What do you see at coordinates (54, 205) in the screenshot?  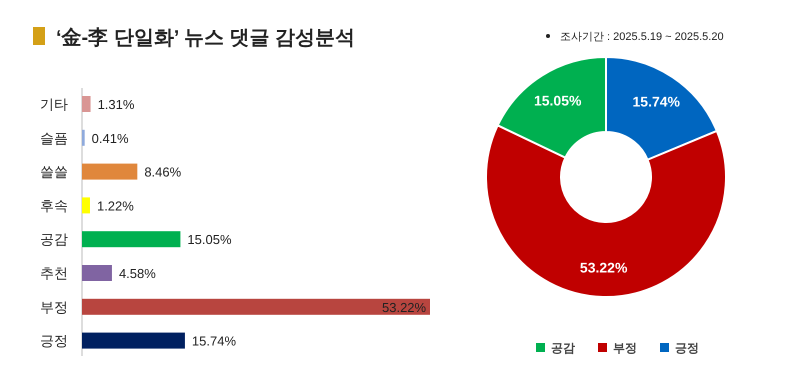 I see `y-tick-label: 후속` at bounding box center [54, 205].